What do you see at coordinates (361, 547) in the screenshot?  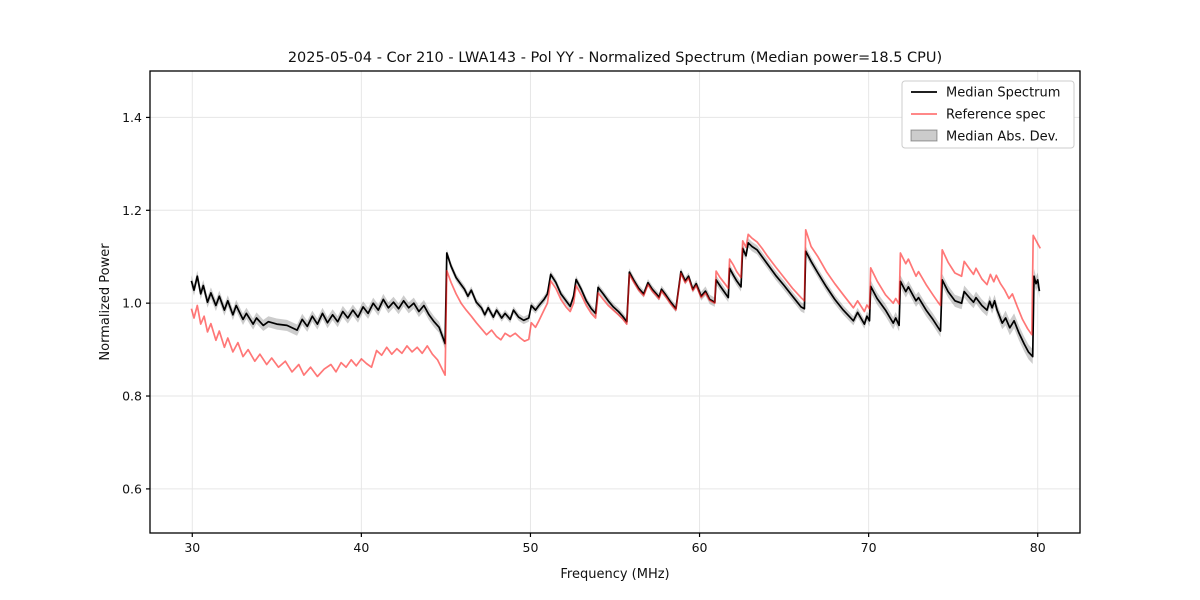 I see `x-tick-label: 40` at bounding box center [361, 547].